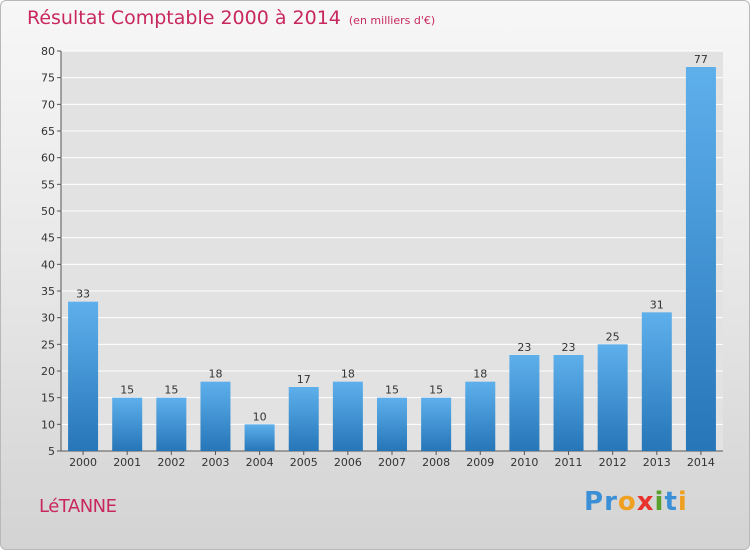 This screenshot has height=550, width=750. I want to click on y-tick-label: 80, so click(48, 51).